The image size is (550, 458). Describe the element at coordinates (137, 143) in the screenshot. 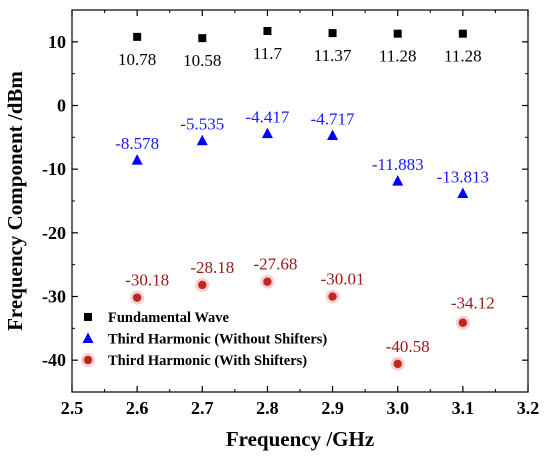

I see `data-label: -8.578` at that location.